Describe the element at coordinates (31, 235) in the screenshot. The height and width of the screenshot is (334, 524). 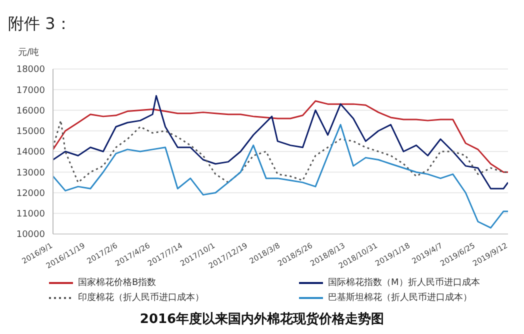
I see `y-tick-label: 10000` at that location.